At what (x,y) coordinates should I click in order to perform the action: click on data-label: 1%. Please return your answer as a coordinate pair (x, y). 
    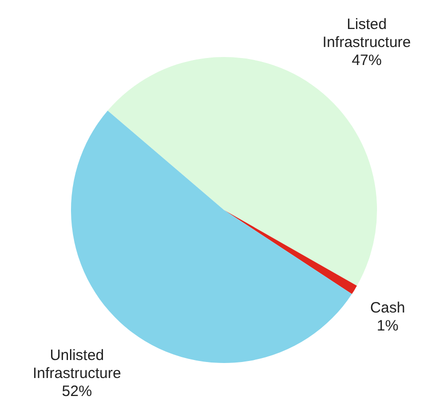
    Looking at the image, I should click on (387, 326).